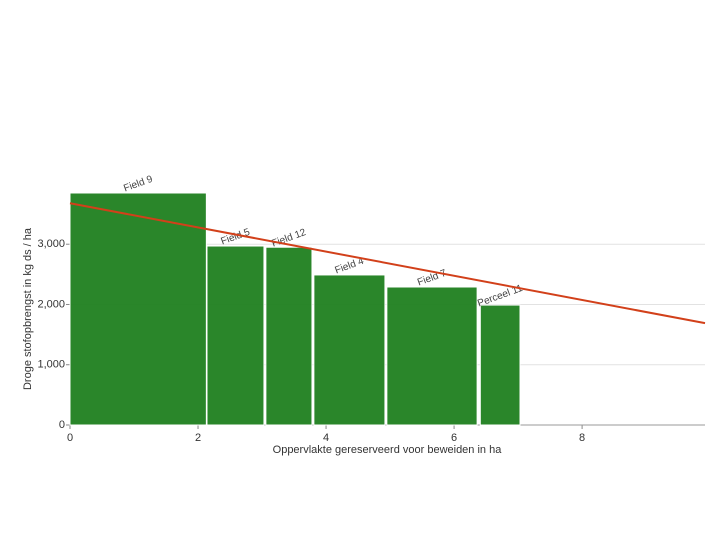 The height and width of the screenshot is (540, 720). Describe the element at coordinates (51, 244) in the screenshot. I see `y-tick-label: 3,000` at that location.